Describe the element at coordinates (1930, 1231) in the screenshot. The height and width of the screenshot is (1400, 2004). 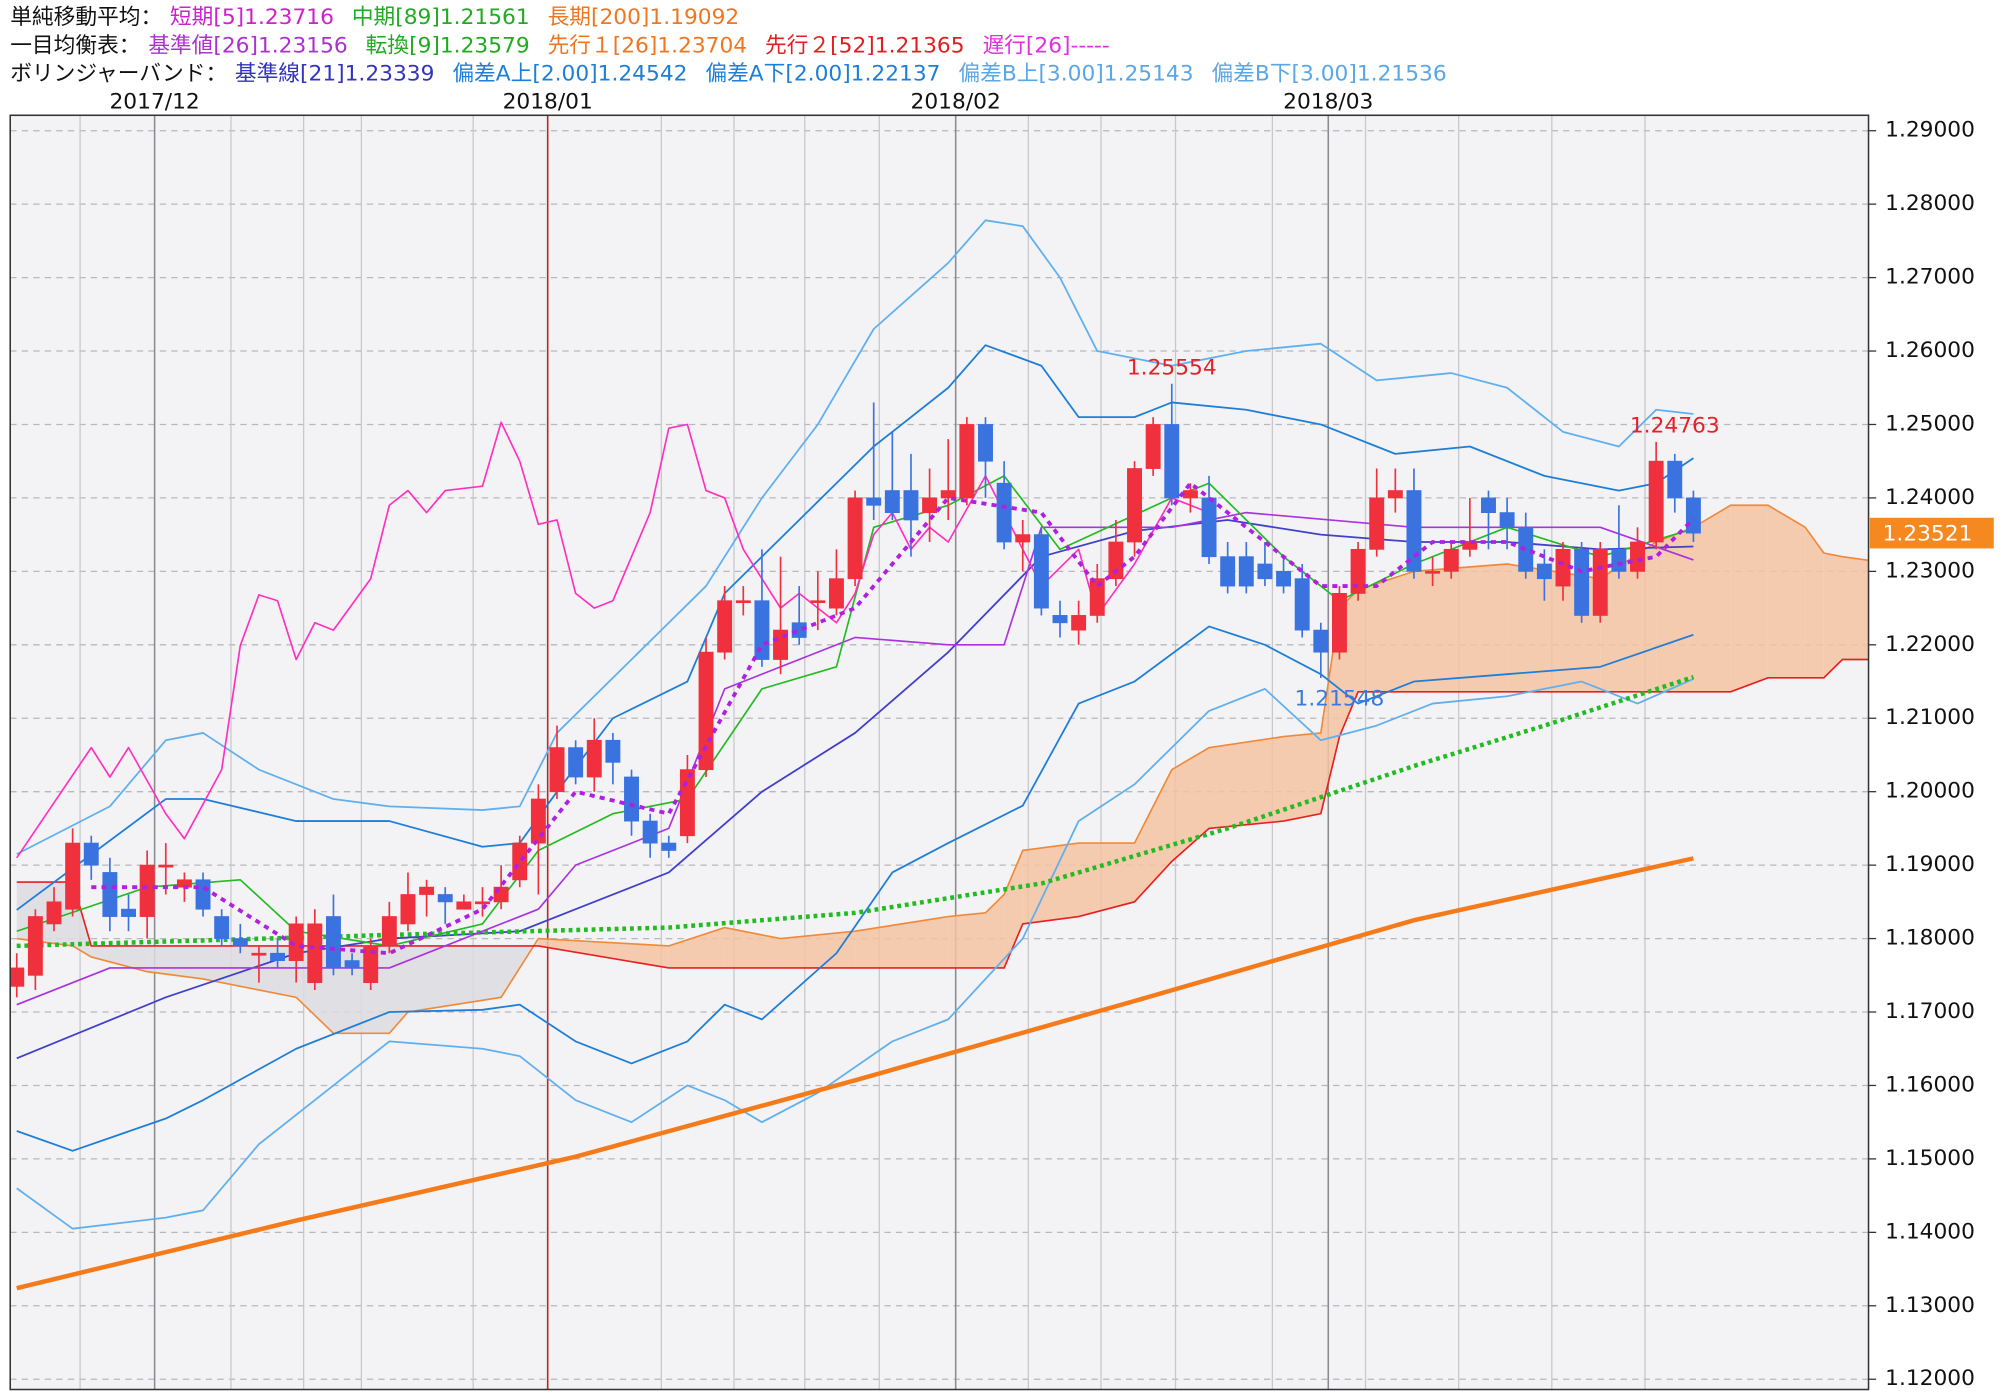
I see `y-tick-label: 1.14000` at that location.